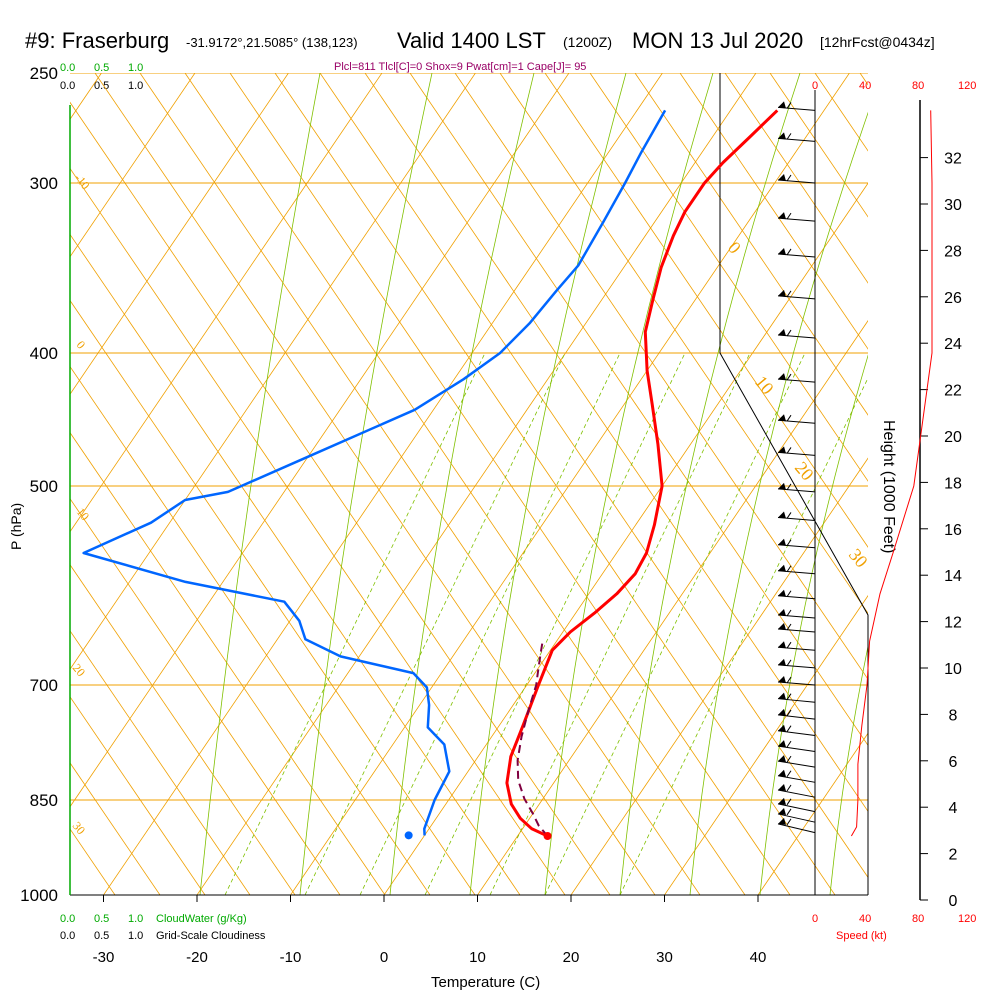 The height and width of the screenshot is (1000, 1000). I want to click on height-tick-label-6: 6, so click(953, 762).